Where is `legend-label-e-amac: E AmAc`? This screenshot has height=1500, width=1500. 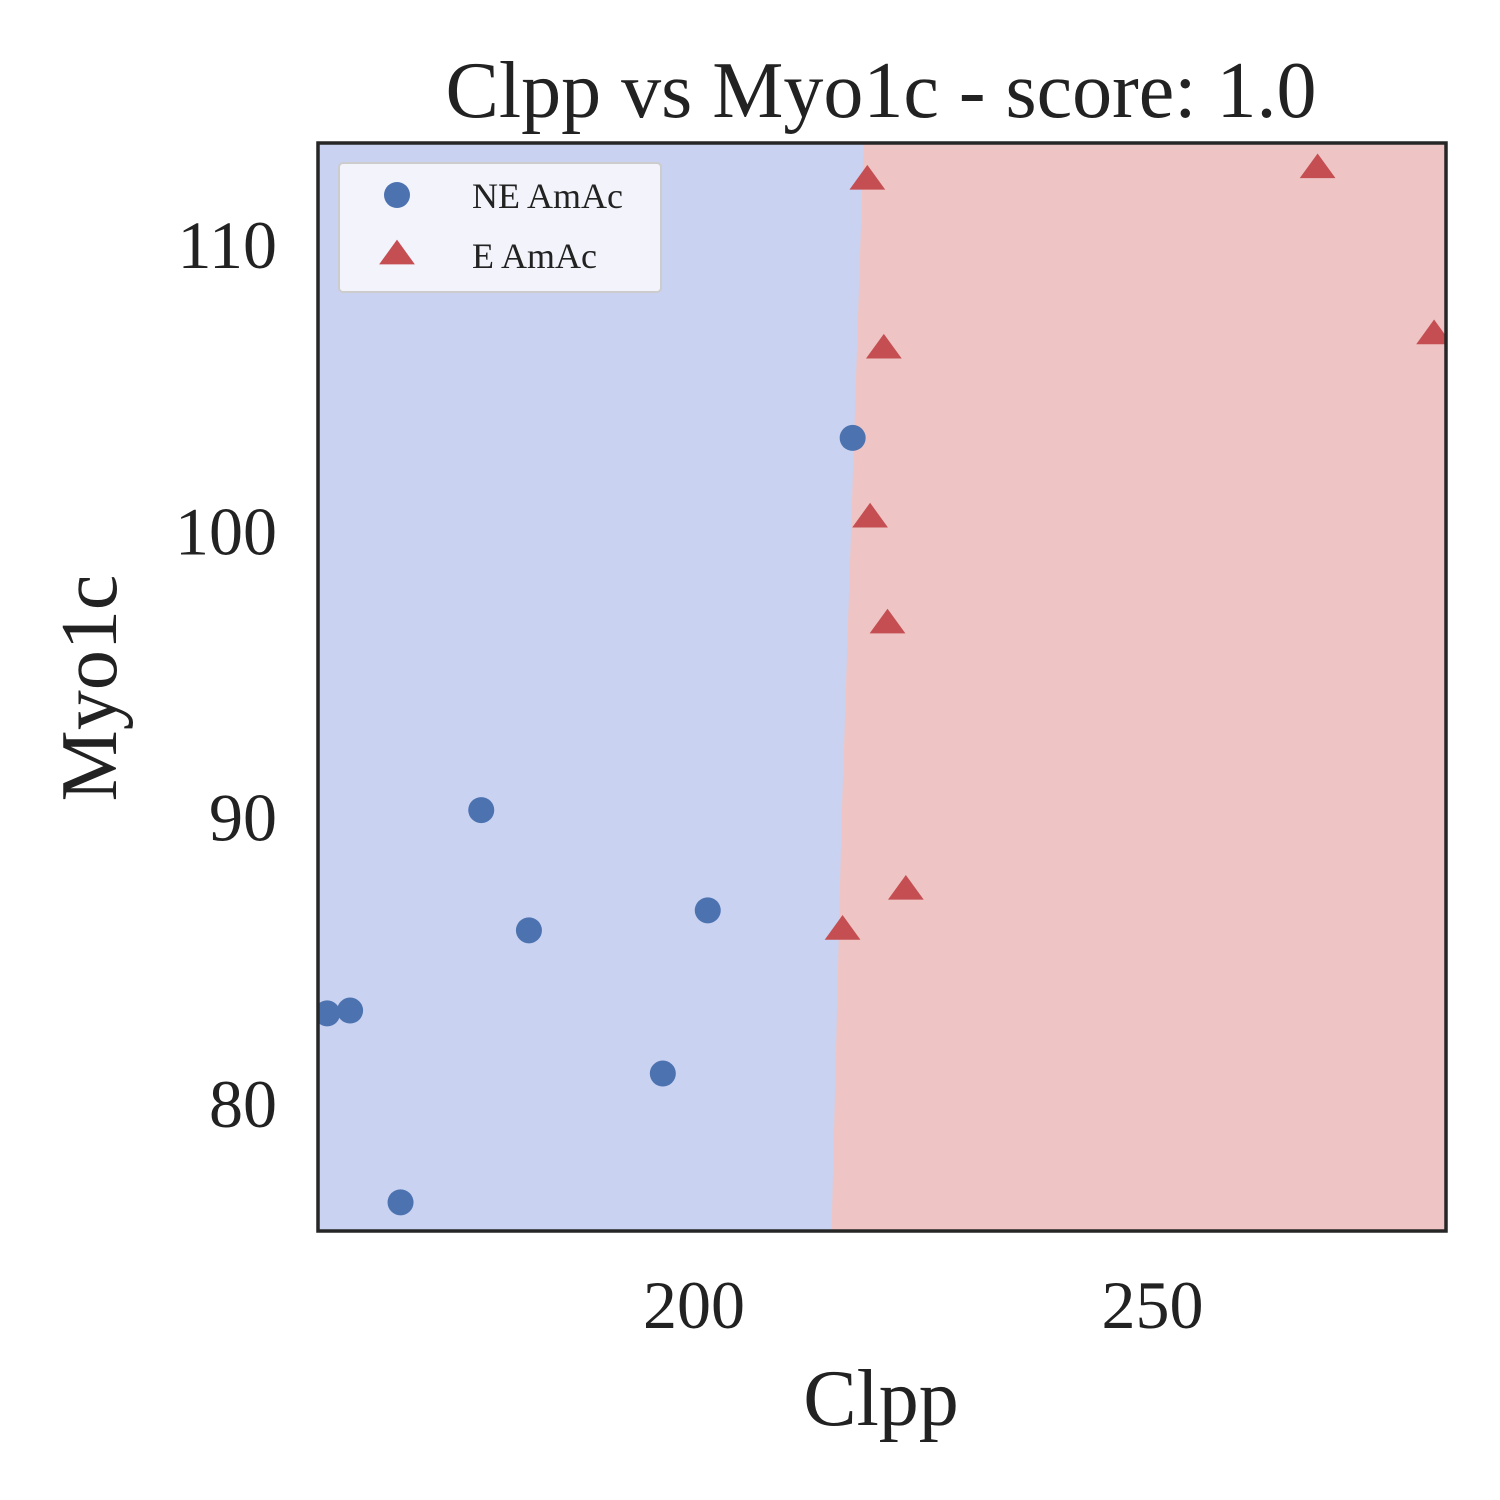
legend-label-e-amac: E AmAc is located at coordinates (534, 256).